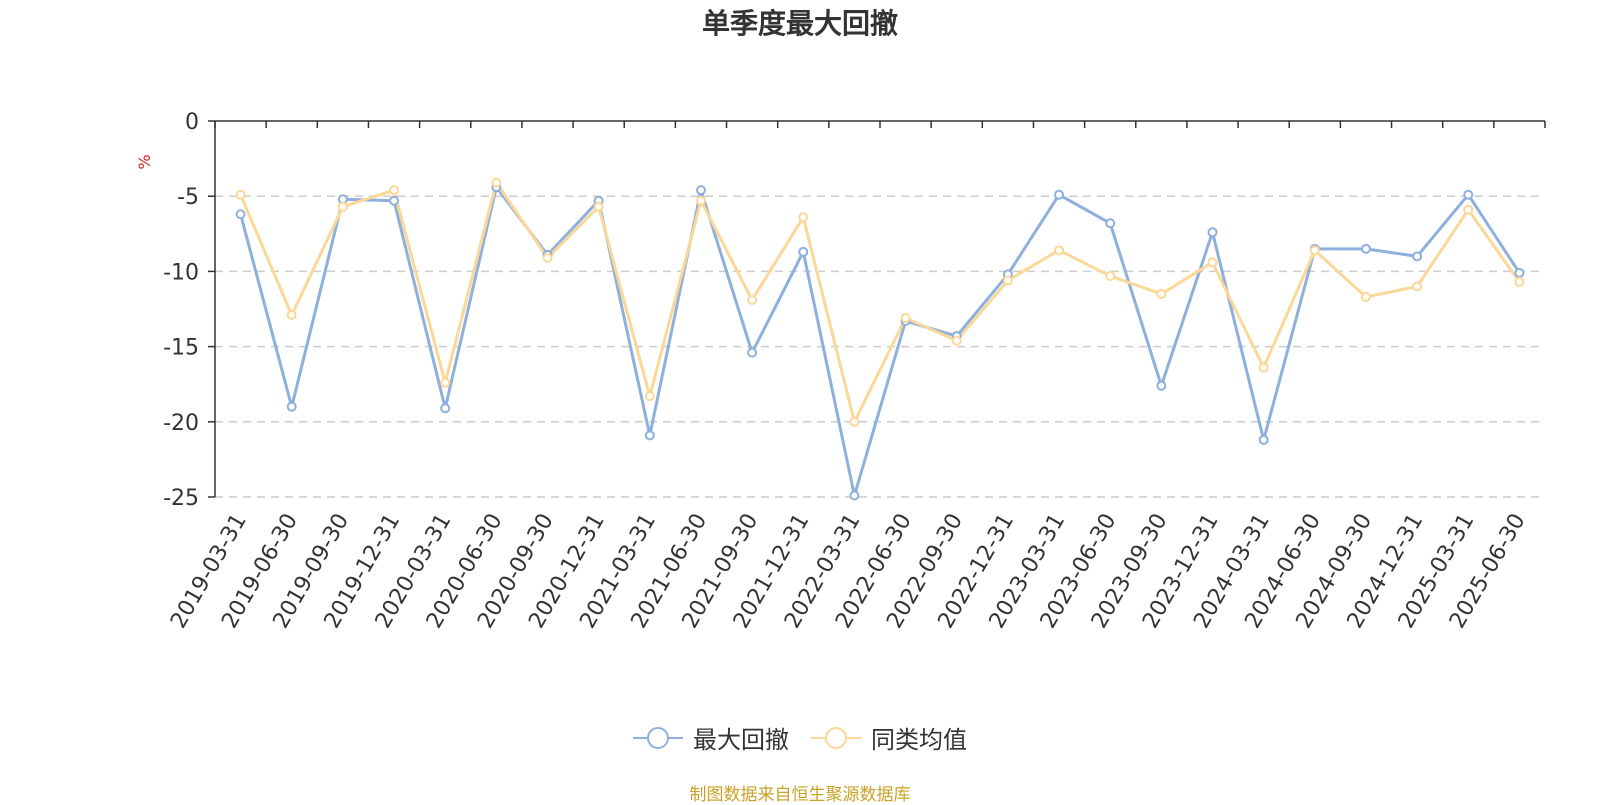 The width and height of the screenshot is (1600, 805). I want to click on y-tick-label: -5, so click(188, 197).